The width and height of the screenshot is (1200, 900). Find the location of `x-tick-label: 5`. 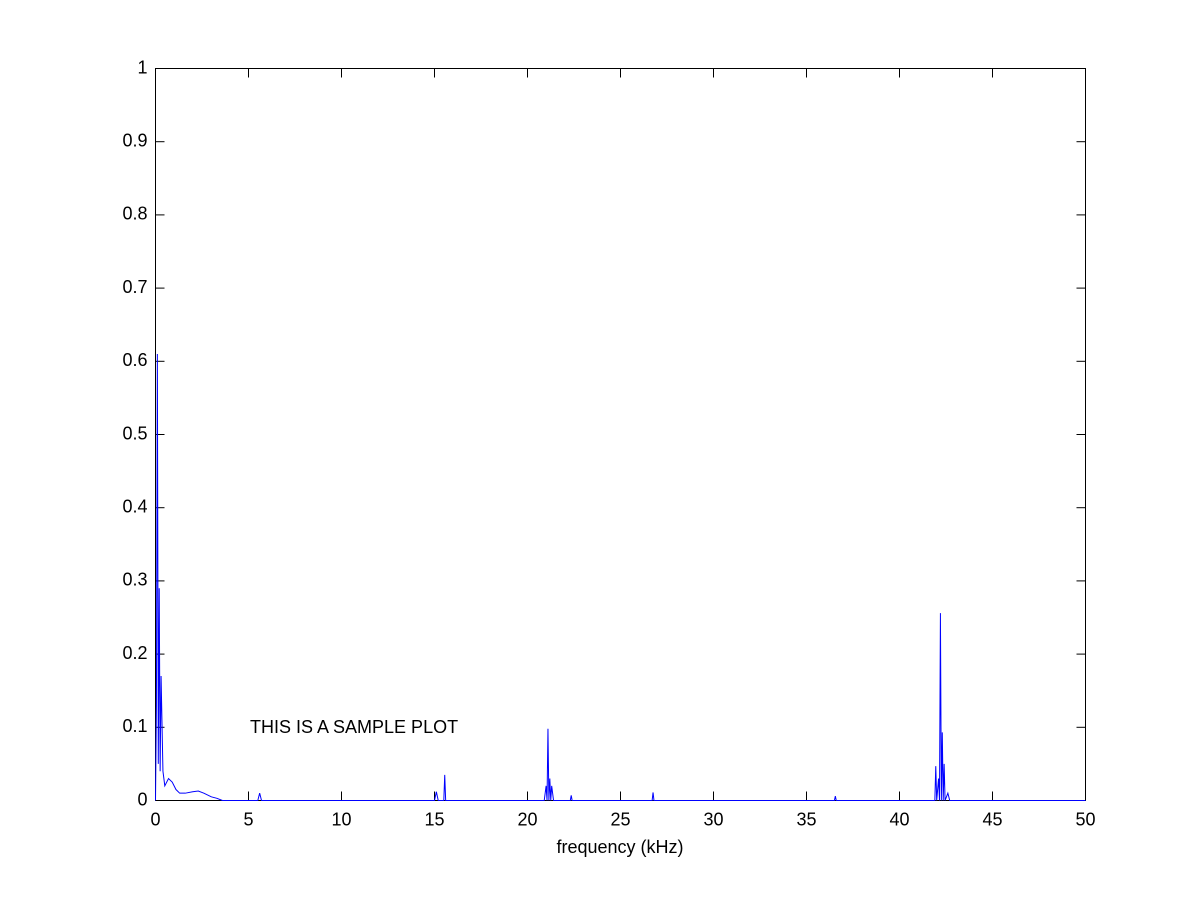

x-tick-label: 5 is located at coordinates (248, 819).